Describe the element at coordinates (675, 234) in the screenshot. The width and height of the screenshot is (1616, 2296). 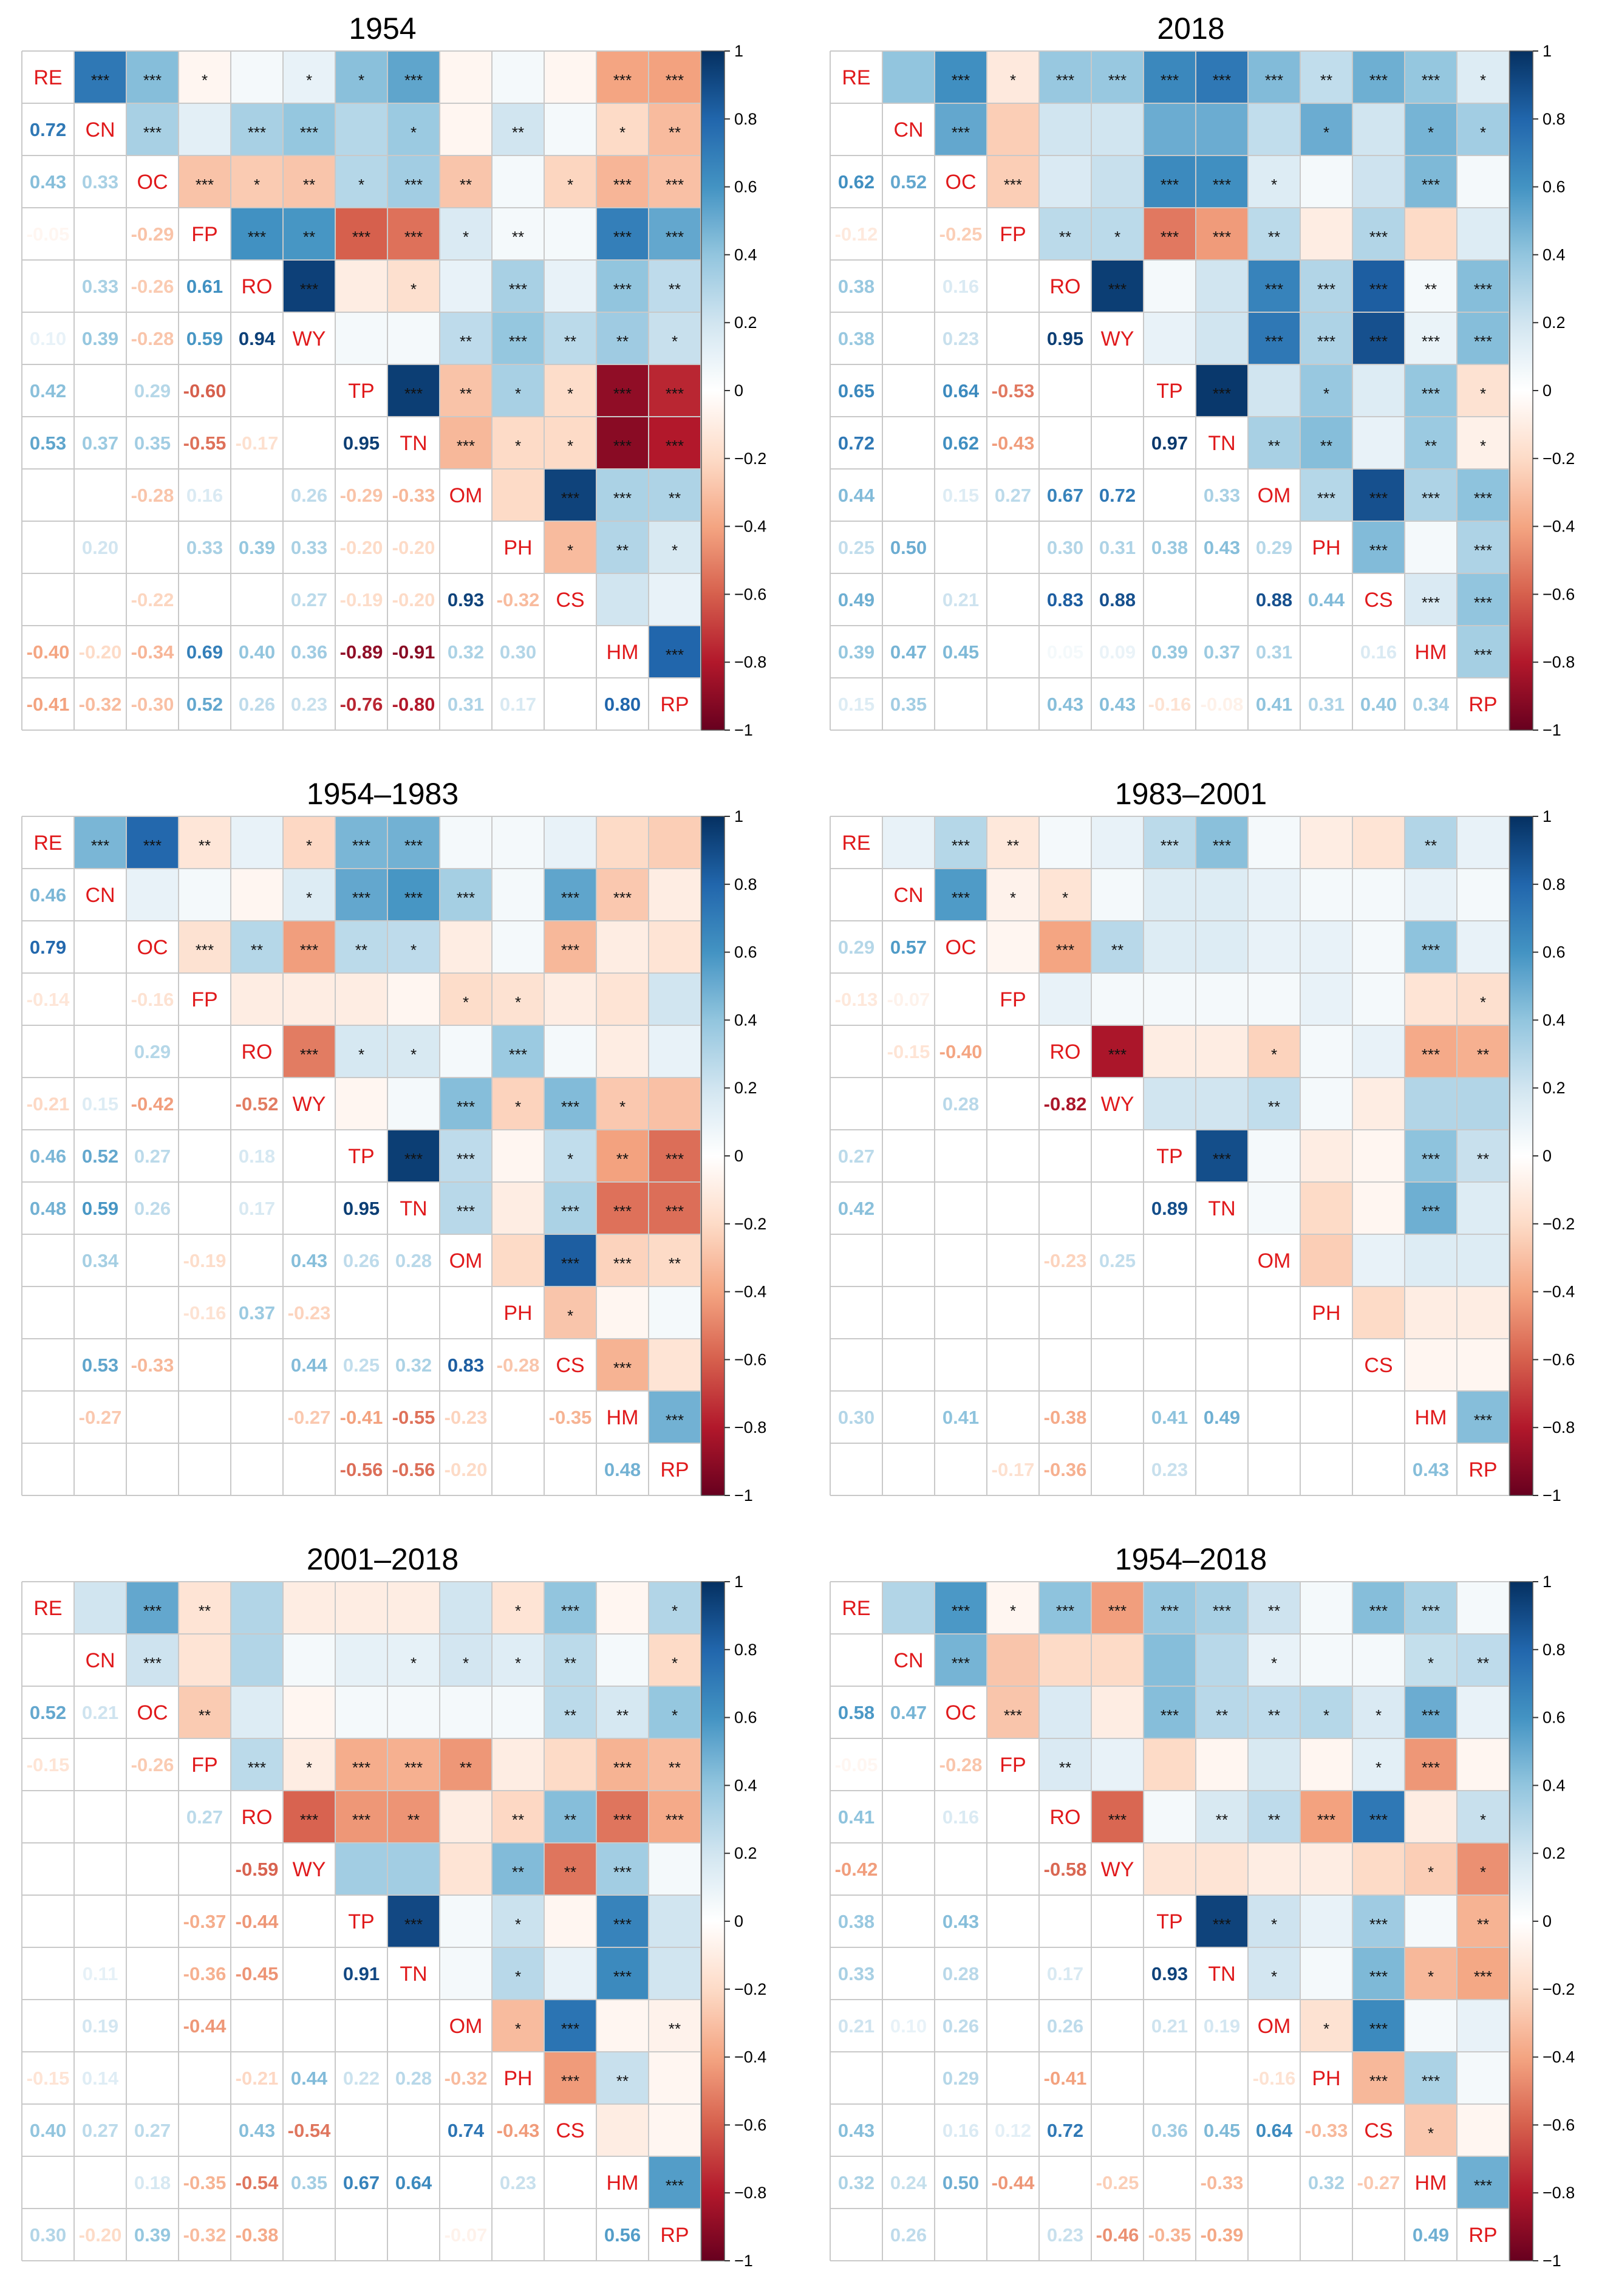
I see `cell-FP-RP` at that location.